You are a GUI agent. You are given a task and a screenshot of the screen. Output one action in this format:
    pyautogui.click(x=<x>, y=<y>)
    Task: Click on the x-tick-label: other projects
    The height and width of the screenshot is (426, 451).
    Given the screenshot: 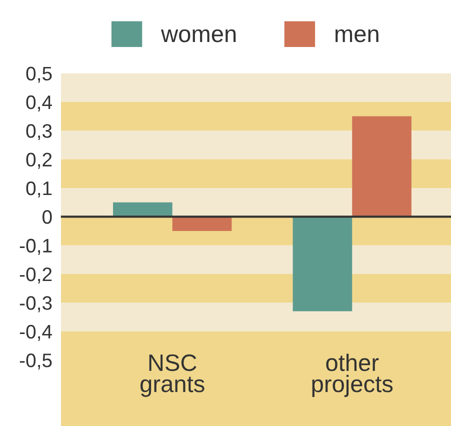 What is the action you would take?
    pyautogui.click(x=352, y=375)
    